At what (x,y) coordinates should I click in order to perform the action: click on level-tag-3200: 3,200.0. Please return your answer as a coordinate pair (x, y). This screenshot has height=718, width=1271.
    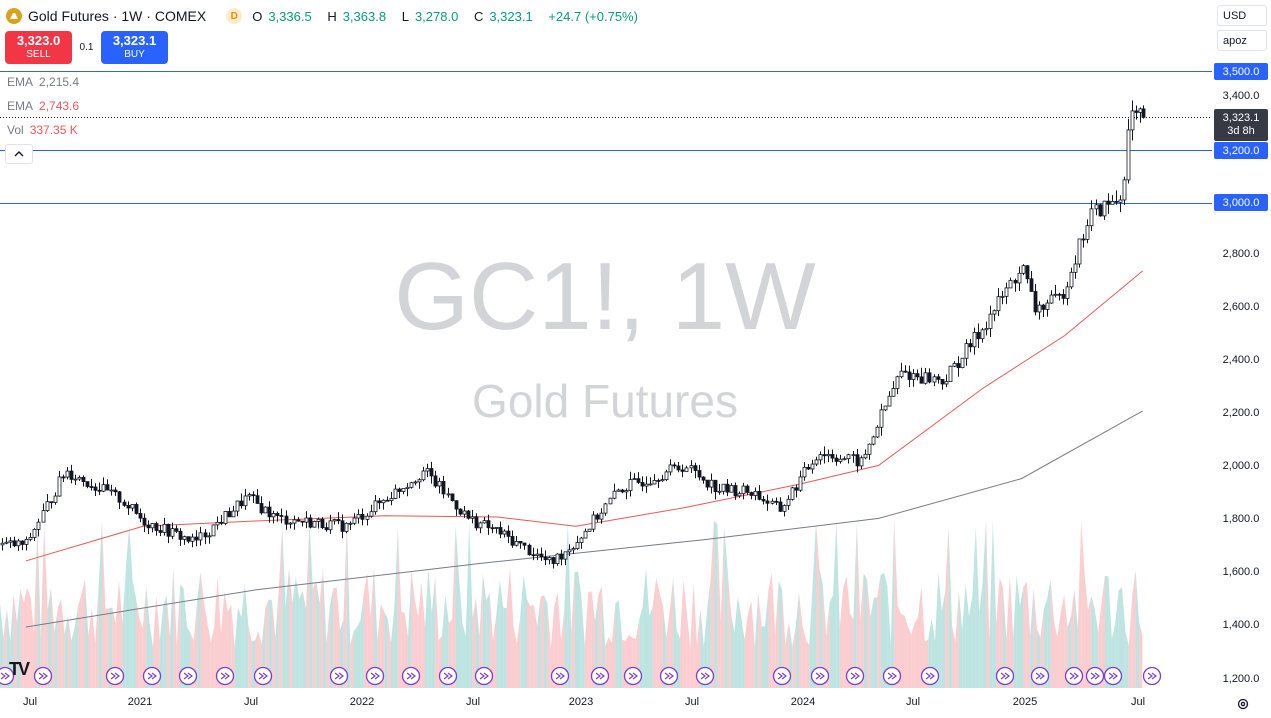
    Looking at the image, I should click on (1241, 150).